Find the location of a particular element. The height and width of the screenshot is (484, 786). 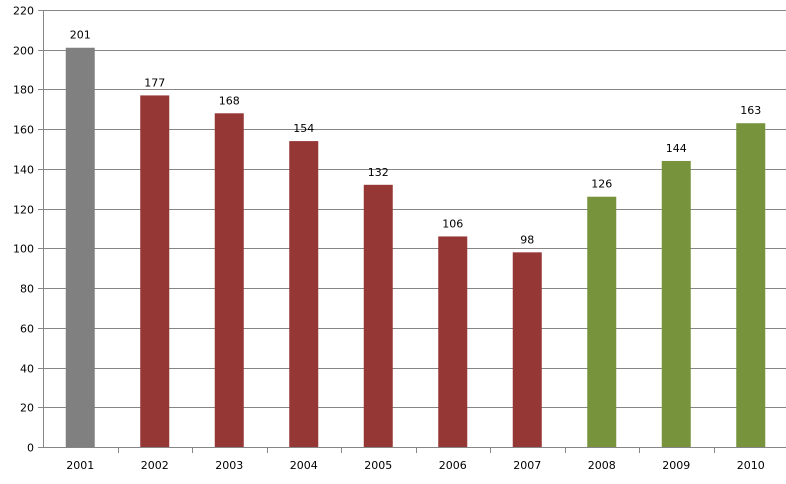

x-tick-label: 2010 is located at coordinates (751, 465).